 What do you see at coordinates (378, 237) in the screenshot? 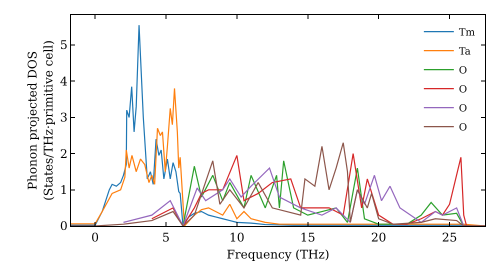
I see `x-tick-label: 20` at bounding box center [378, 237].